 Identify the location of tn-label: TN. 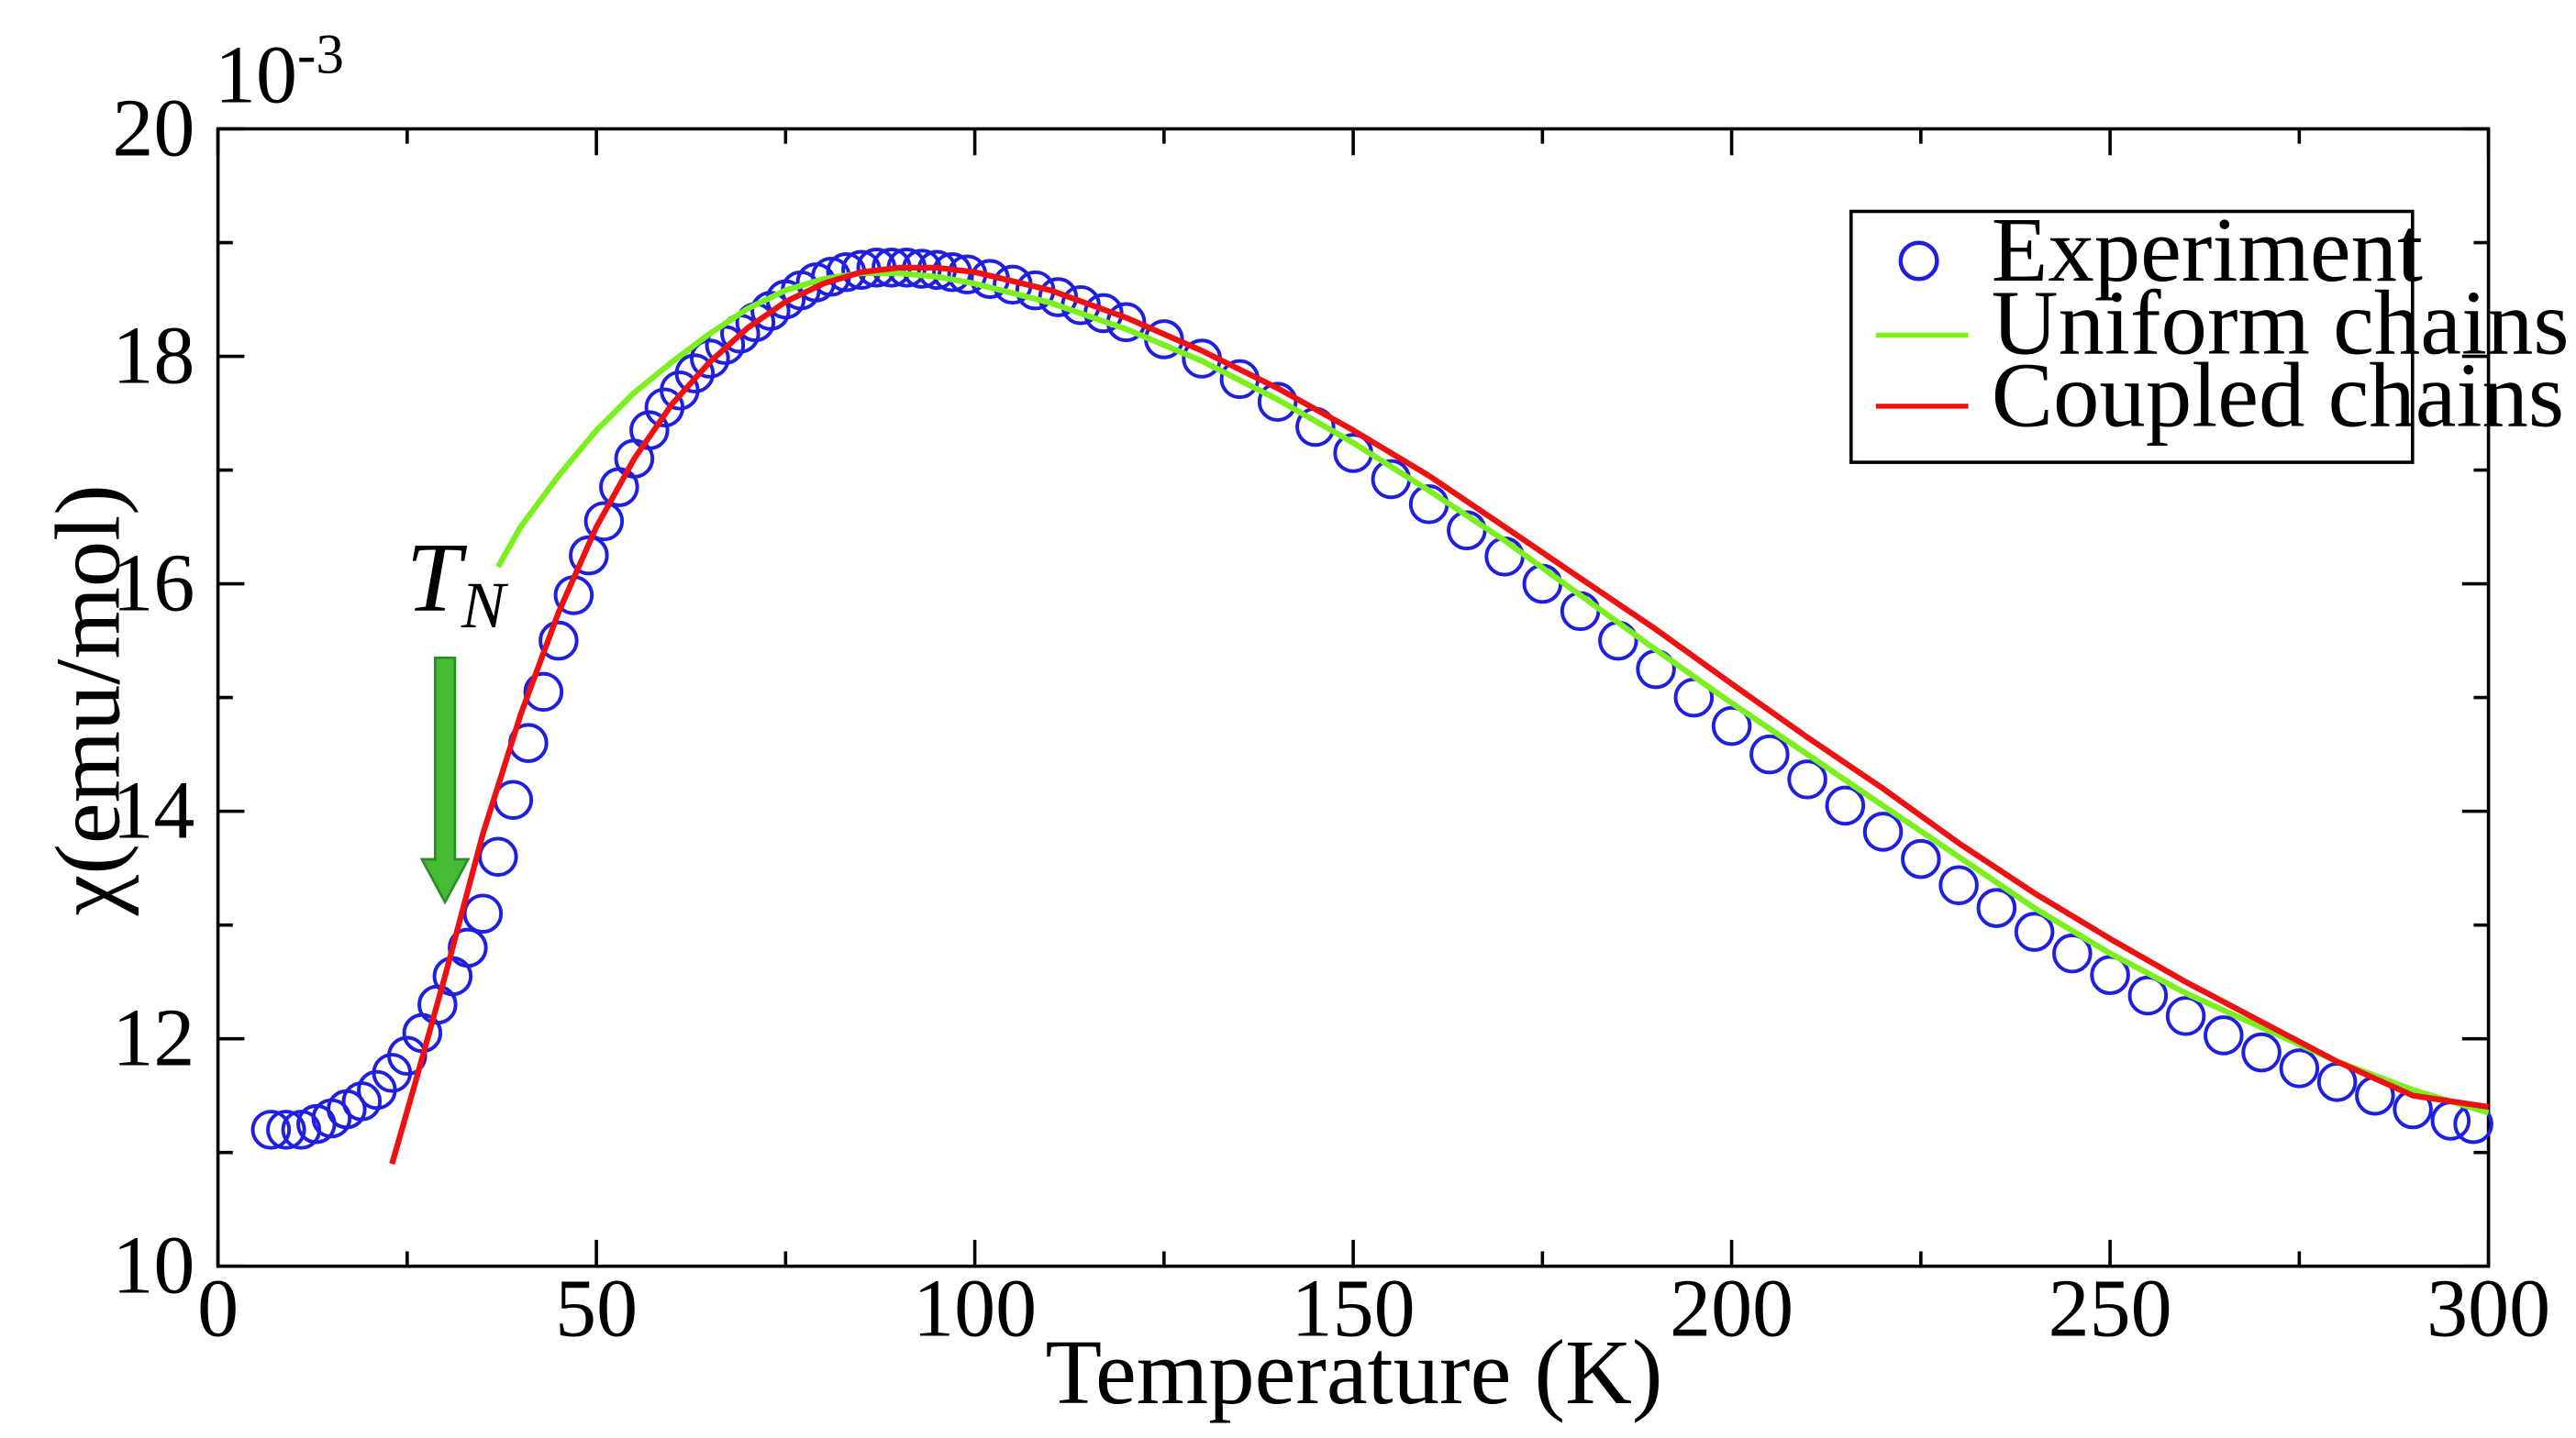
(457, 583).